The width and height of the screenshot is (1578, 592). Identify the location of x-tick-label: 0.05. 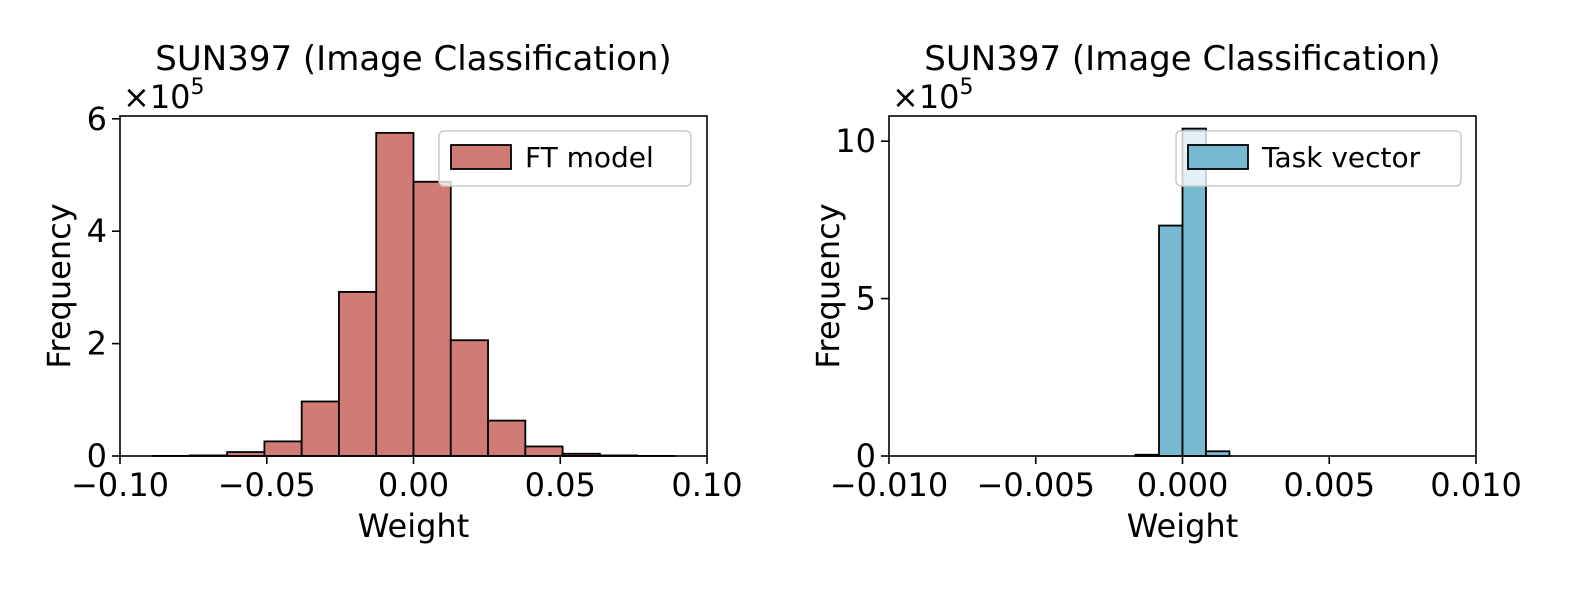
(560, 485).